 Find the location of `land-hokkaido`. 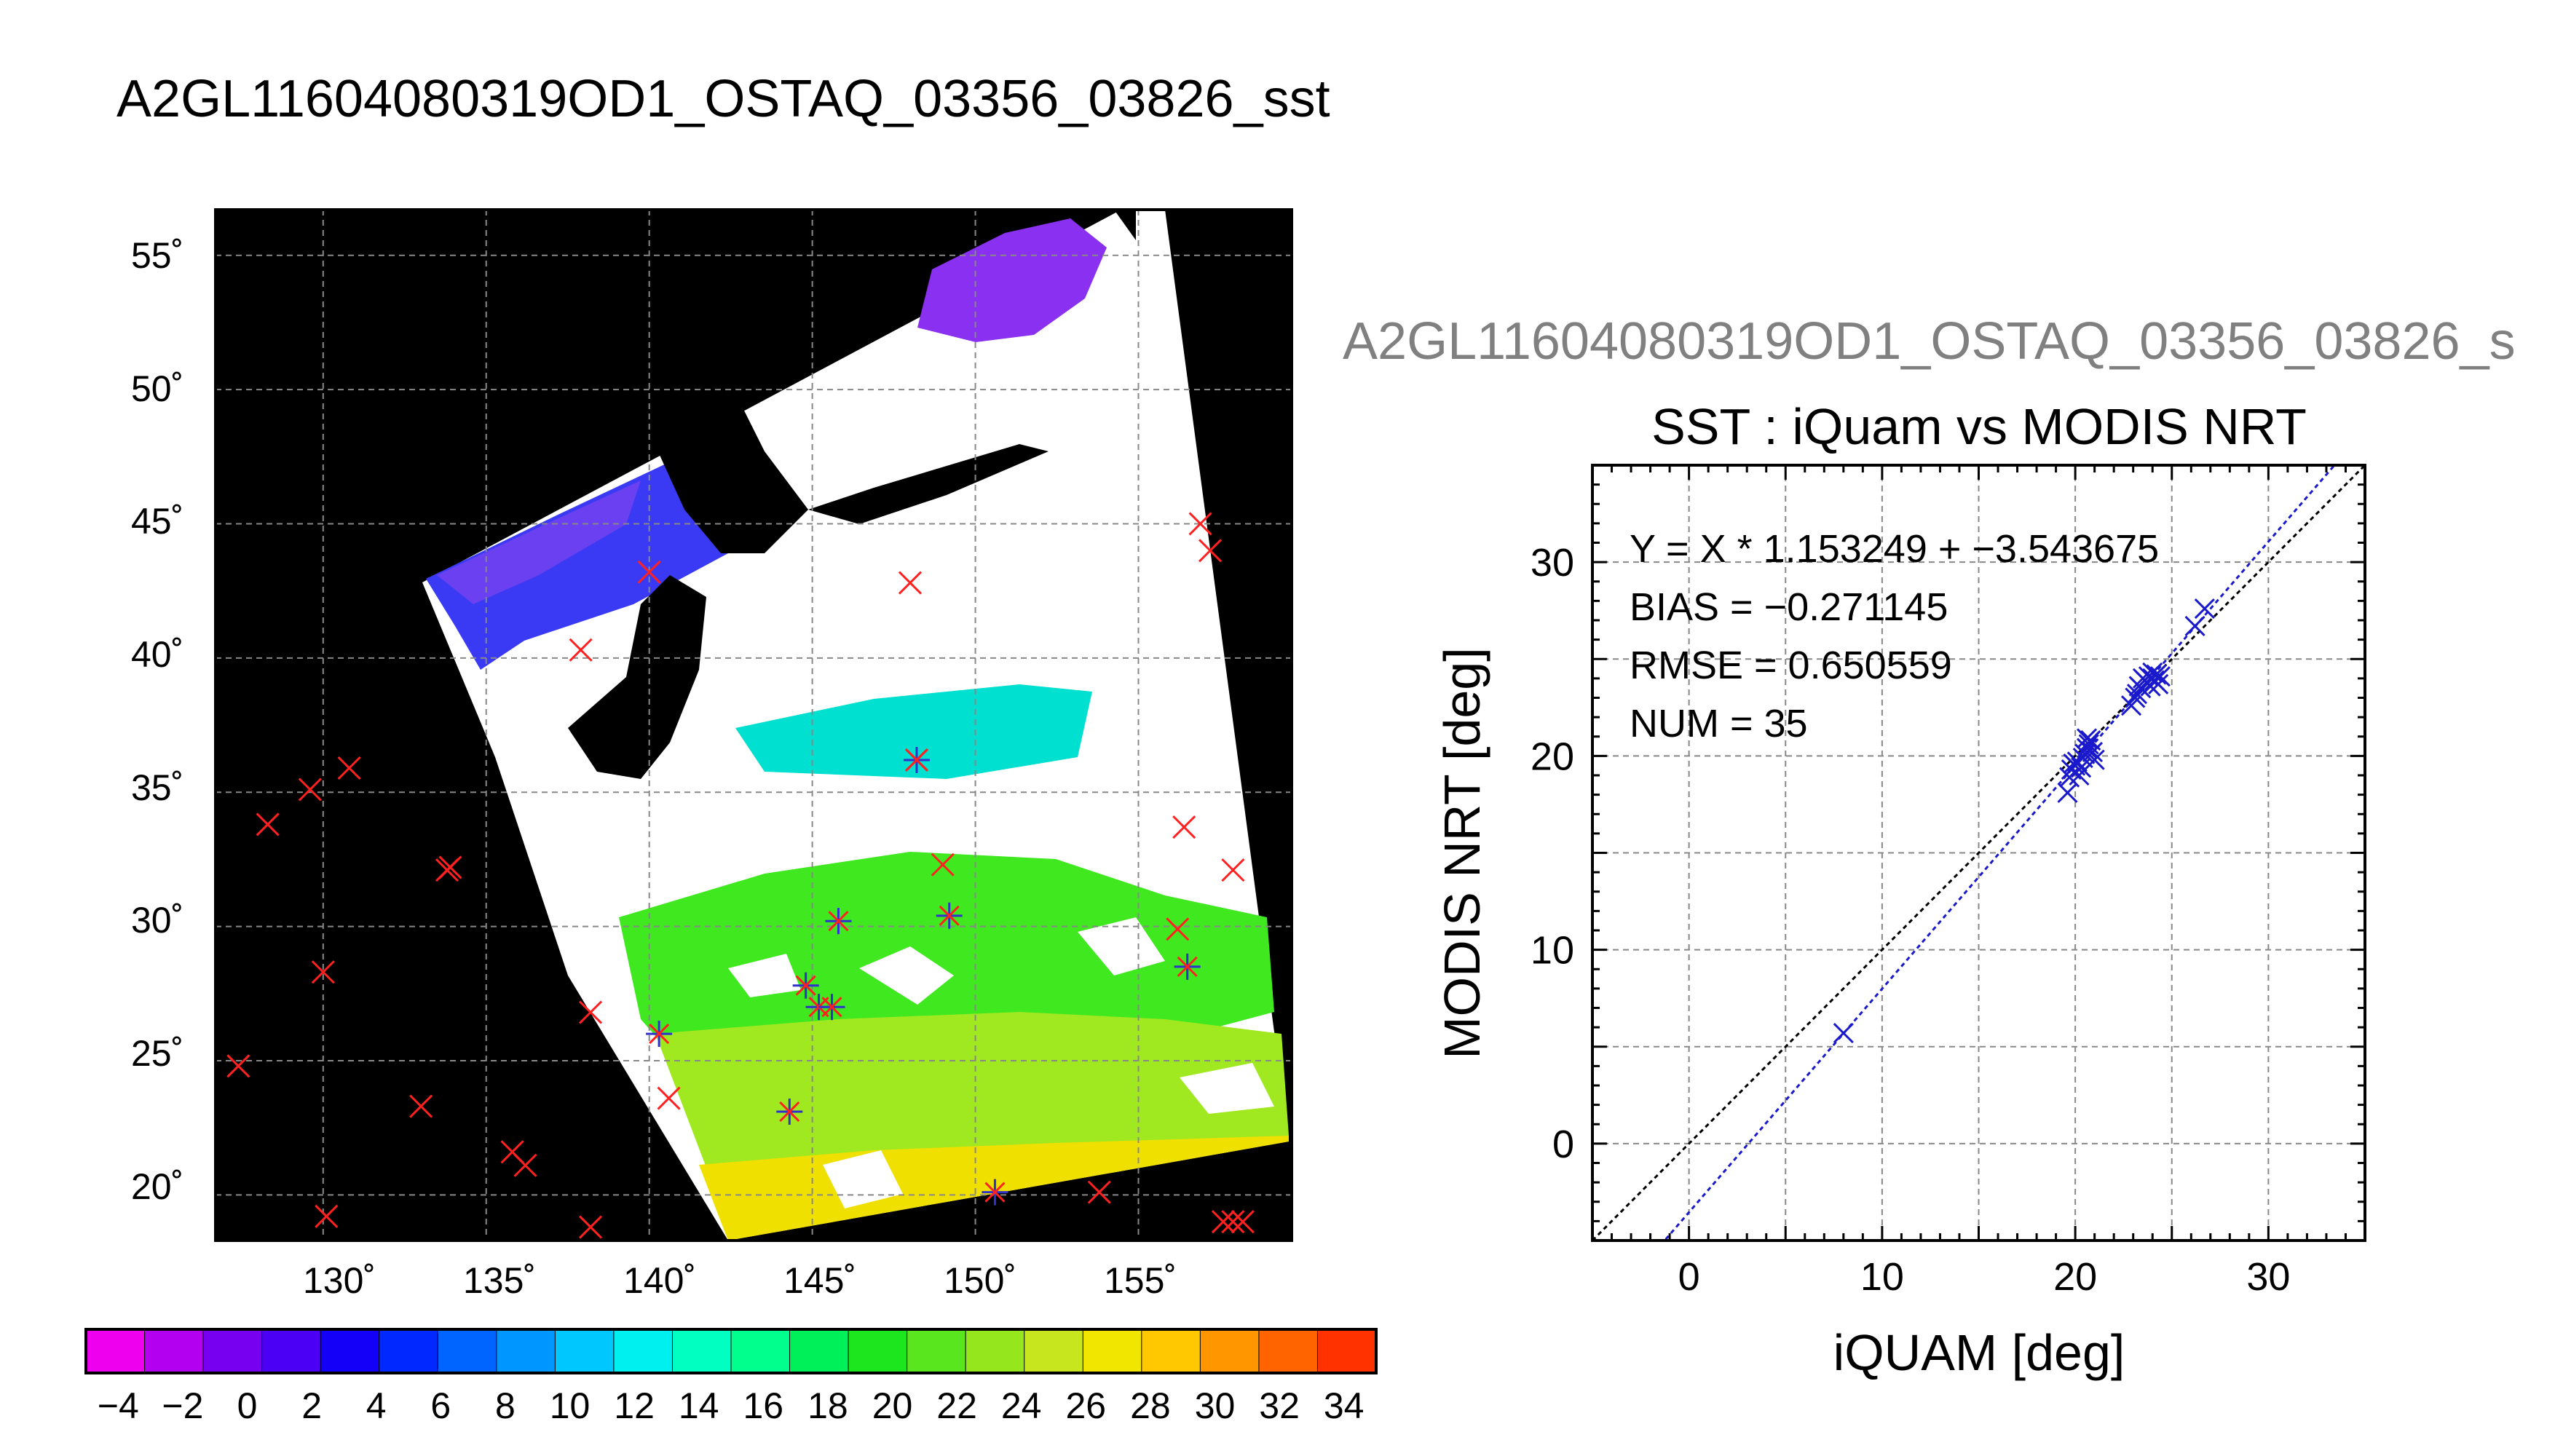

land-hokkaido is located at coordinates (728, 447).